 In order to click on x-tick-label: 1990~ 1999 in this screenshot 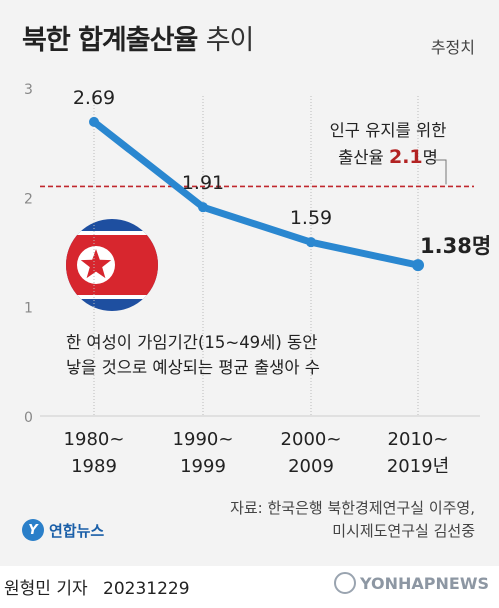, I will do `click(203, 453)`.